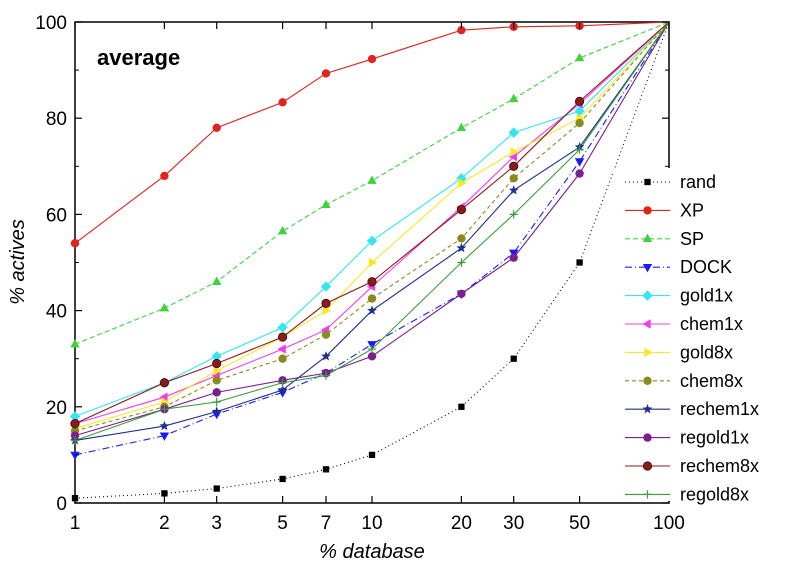  I want to click on legend-marker-XP, so click(647, 210).